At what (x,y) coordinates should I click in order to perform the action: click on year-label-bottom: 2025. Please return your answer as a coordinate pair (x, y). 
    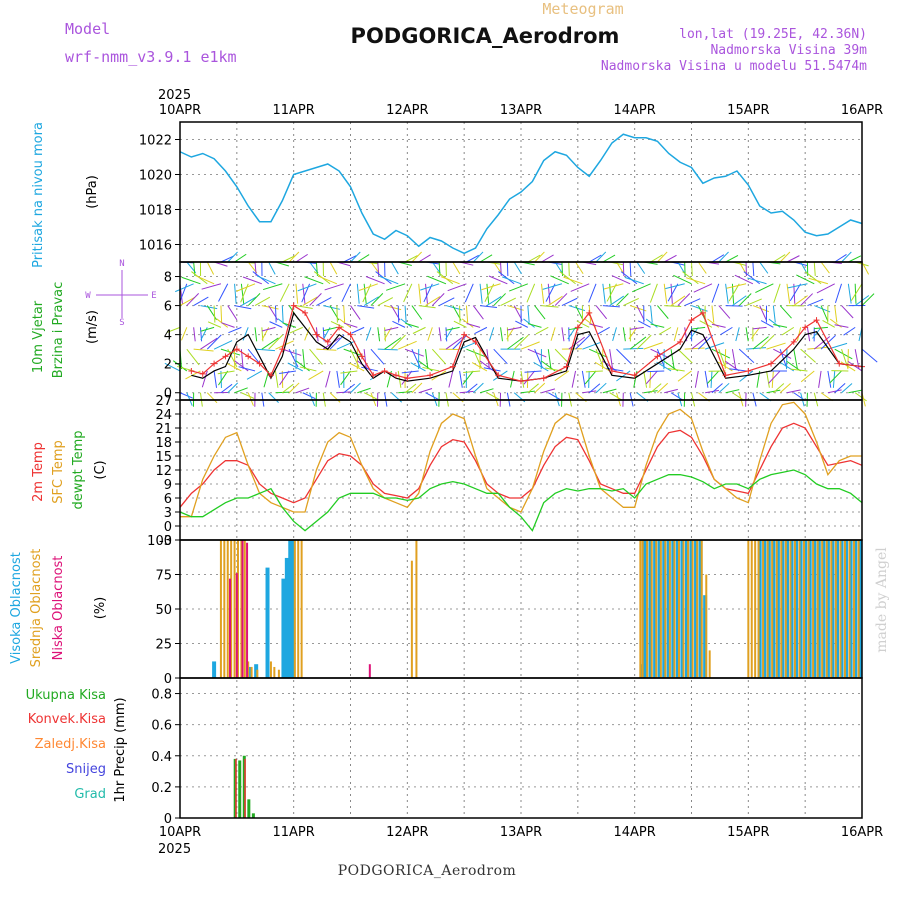
    Looking at the image, I should click on (174, 849).